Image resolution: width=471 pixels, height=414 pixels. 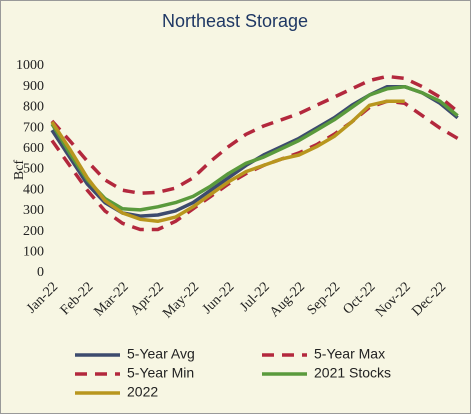 What do you see at coordinates (235, 21) in the screenshot?
I see `chart-title: Northeast Storage` at bounding box center [235, 21].